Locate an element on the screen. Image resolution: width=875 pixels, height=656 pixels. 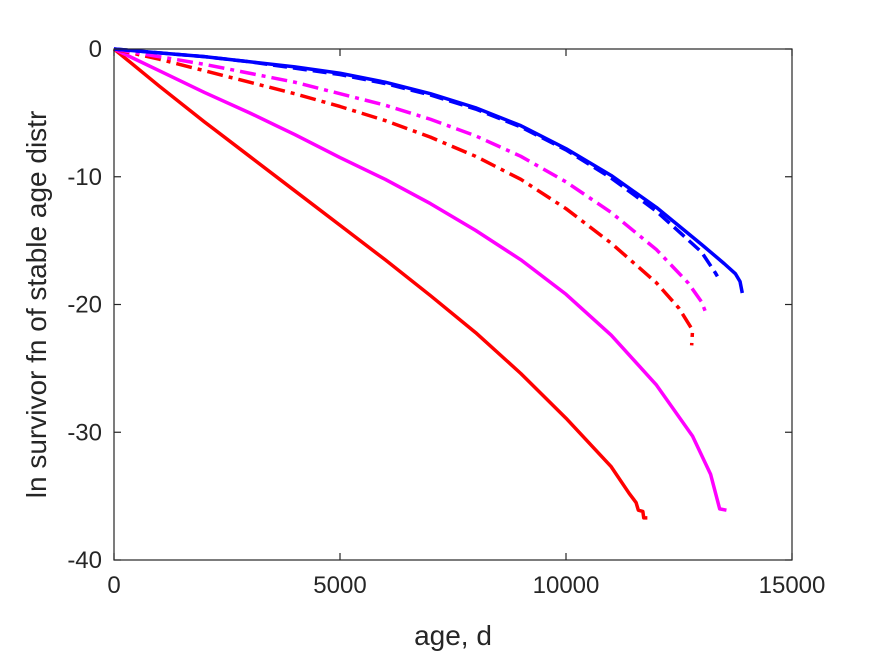
y-tick-label: 0 is located at coordinates (95, 49).